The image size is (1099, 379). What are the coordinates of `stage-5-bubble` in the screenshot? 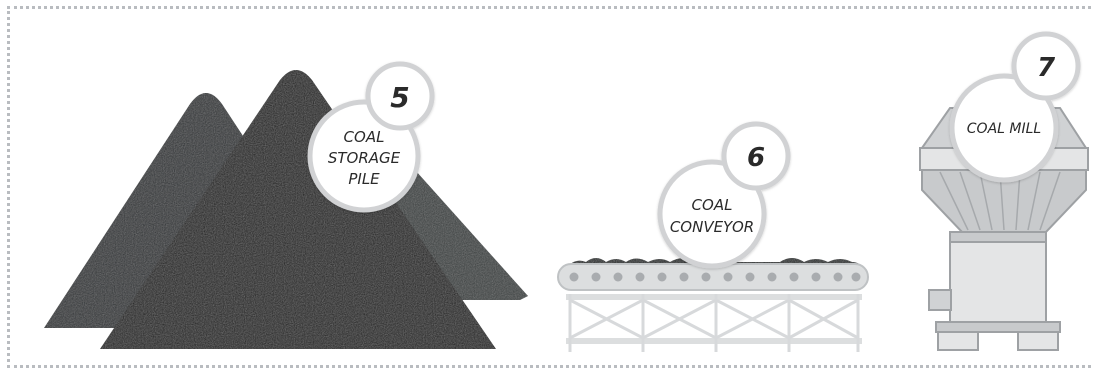 It's located at (371, 137).